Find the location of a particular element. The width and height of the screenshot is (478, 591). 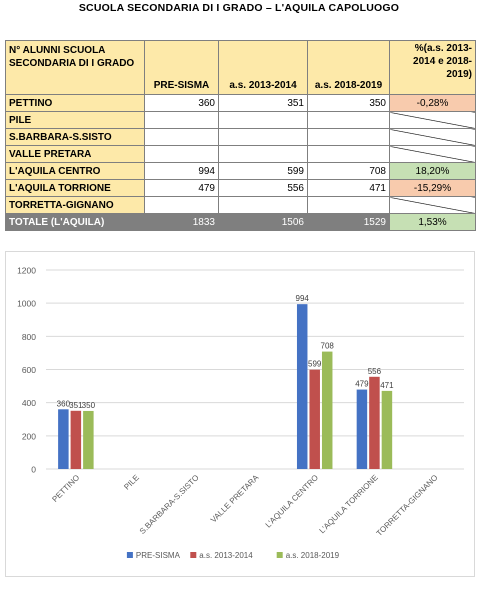

legend-label: a.s. 2018-2019 is located at coordinates (313, 555).